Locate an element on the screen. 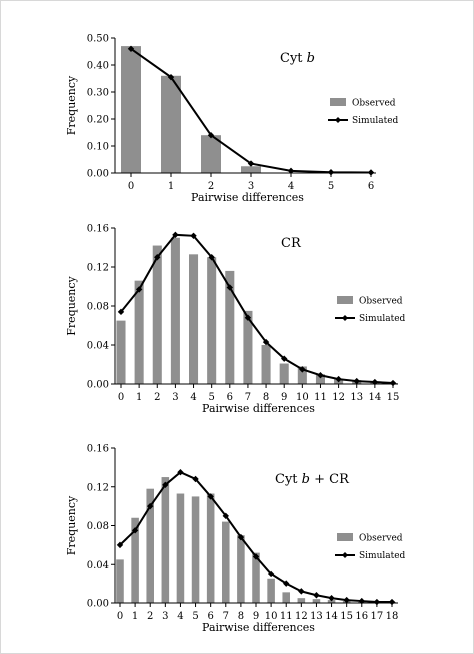 This screenshot has width=474, height=654. y-tick-label: 0.40 is located at coordinates (98, 66).